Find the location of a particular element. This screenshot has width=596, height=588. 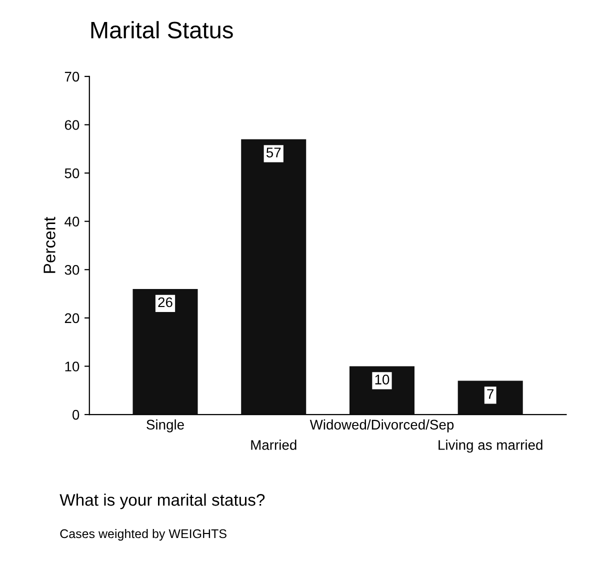

x-tick-label: Widowed/Divorced/Sep is located at coordinates (382, 425).